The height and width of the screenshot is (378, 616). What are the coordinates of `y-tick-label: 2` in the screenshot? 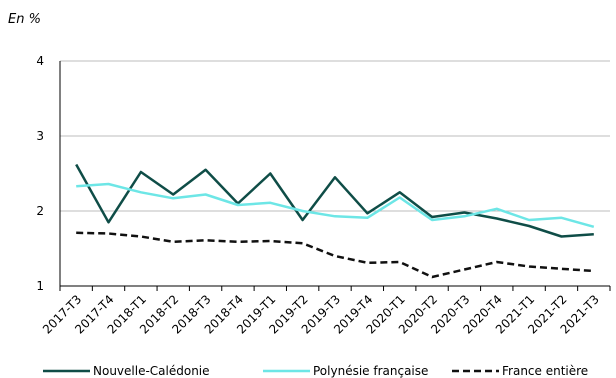 It's located at (40, 211).